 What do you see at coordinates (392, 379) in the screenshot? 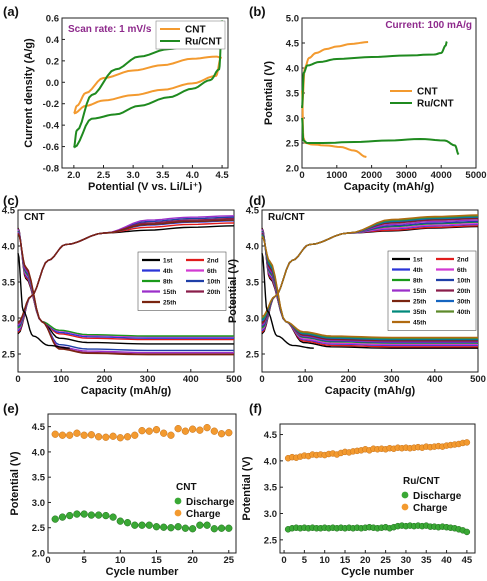
I see `x-tick-label: 300` at bounding box center [392, 379].